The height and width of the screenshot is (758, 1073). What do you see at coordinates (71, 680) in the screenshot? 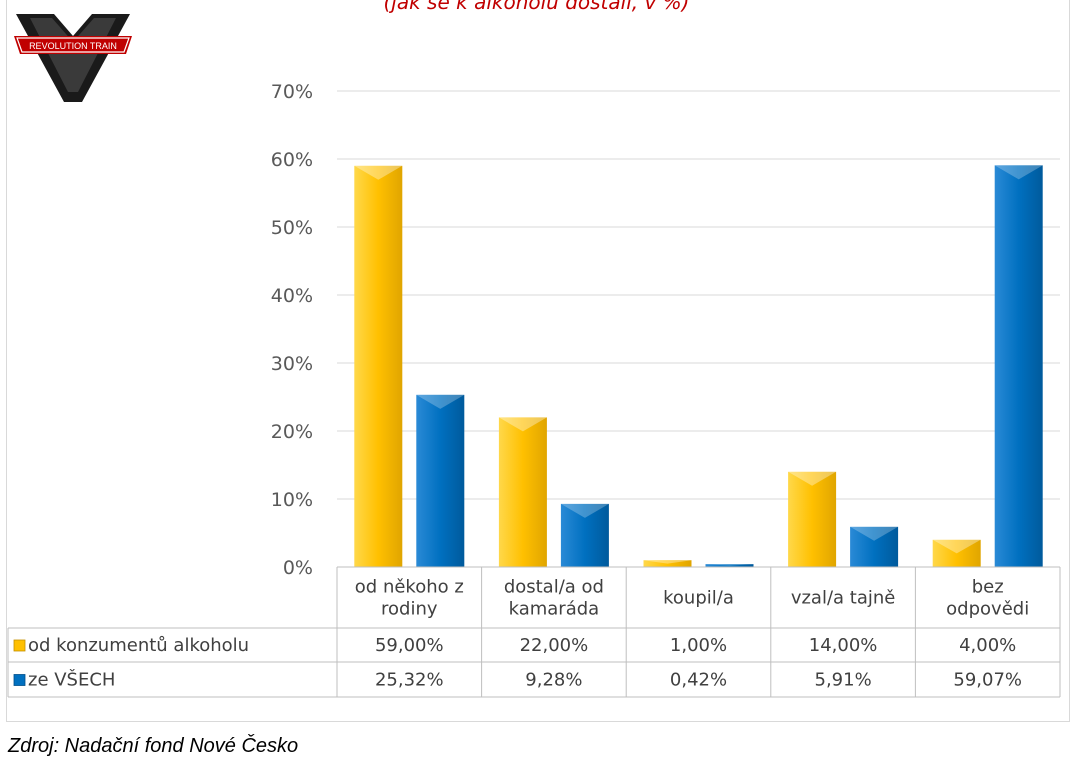
I see `legend-entry: ze VŠECH` at bounding box center [71, 680].